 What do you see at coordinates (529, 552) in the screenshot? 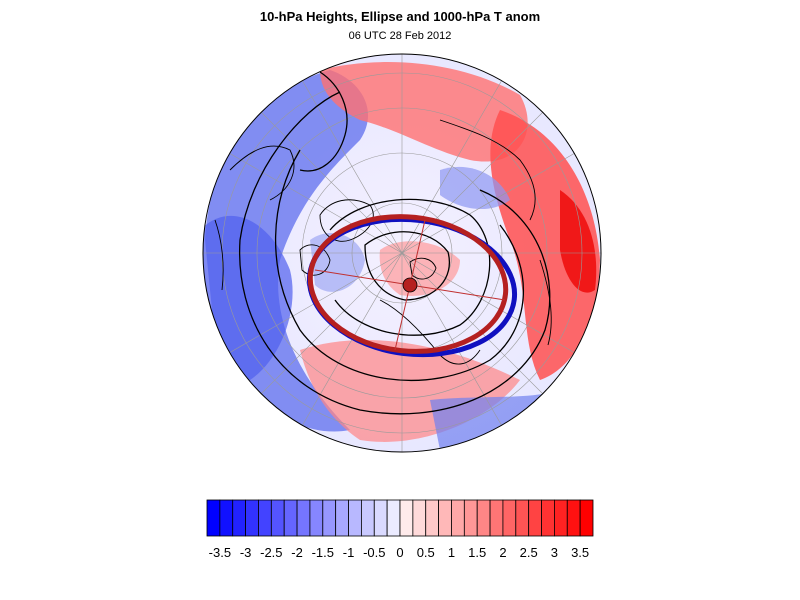
I see `colorbar-tick-label: 2.5` at bounding box center [529, 552].